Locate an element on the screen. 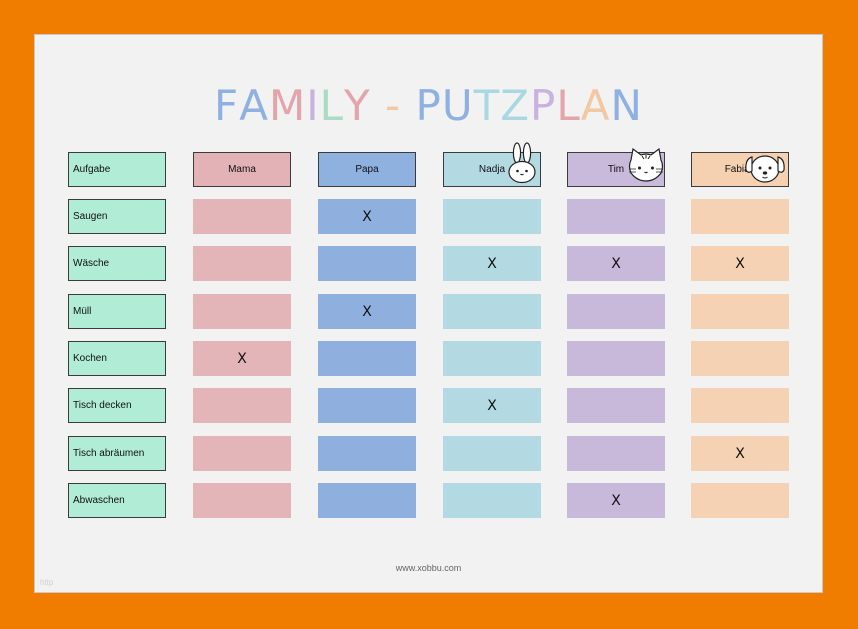  title-letter: F is located at coordinates (227, 105).